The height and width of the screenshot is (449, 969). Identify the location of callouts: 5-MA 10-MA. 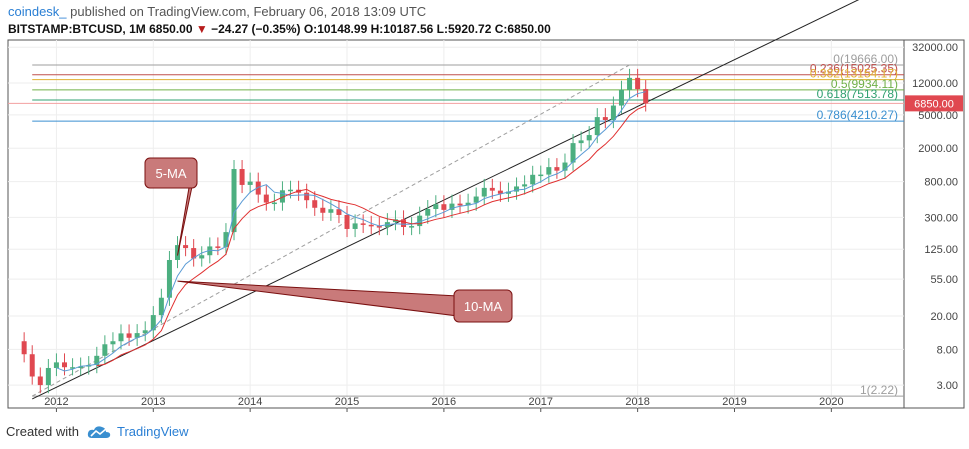
(328, 240).